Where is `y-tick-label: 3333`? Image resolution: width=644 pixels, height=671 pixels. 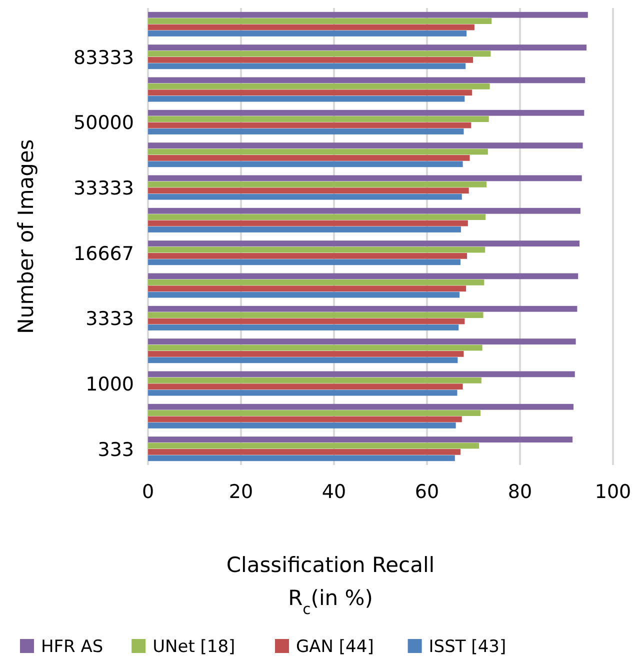
y-tick-label: 3333 is located at coordinates (110, 319).